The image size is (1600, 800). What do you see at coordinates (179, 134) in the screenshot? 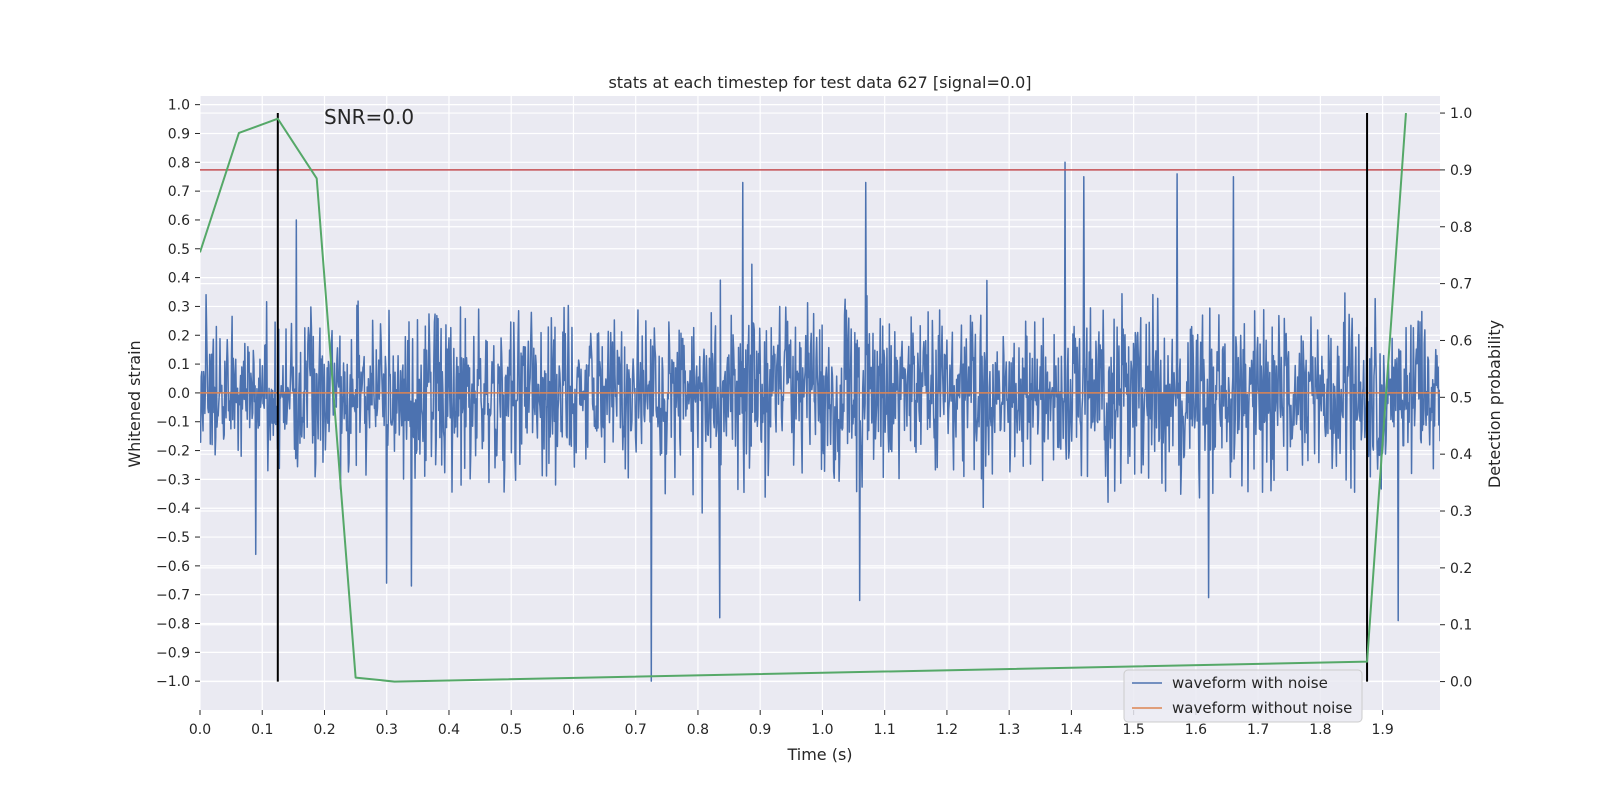
I see `y-tick-label-left: 0.9` at bounding box center [179, 134].